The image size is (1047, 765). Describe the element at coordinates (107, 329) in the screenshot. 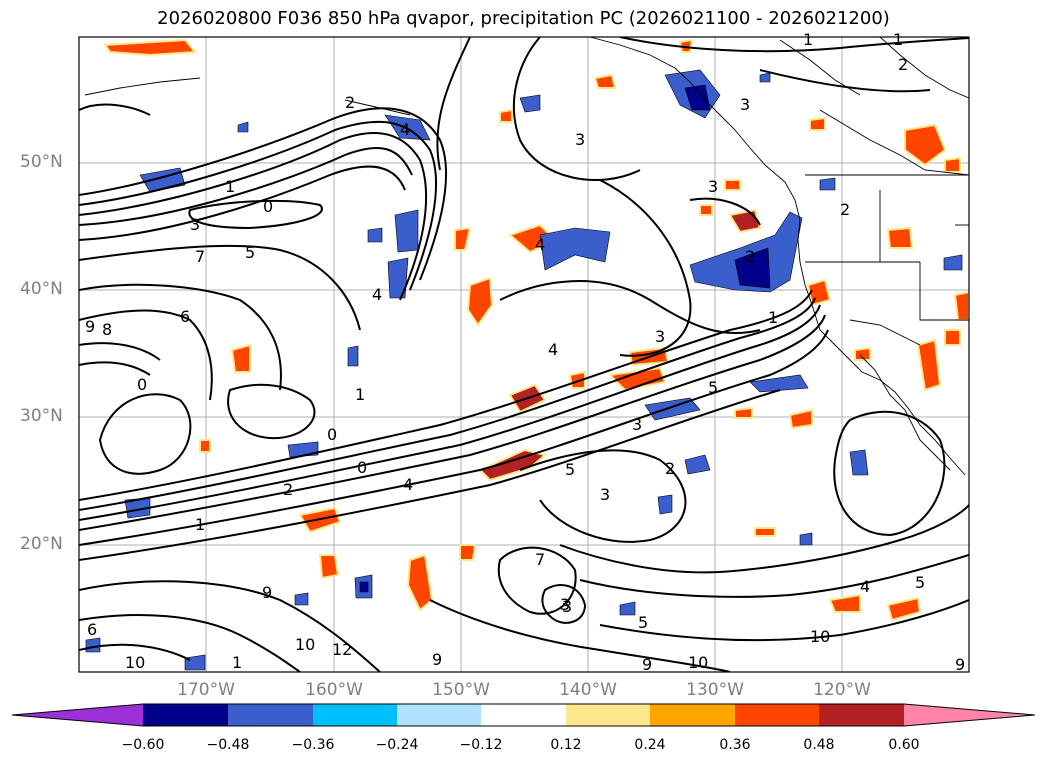

I see `contour-label: 8` at that location.